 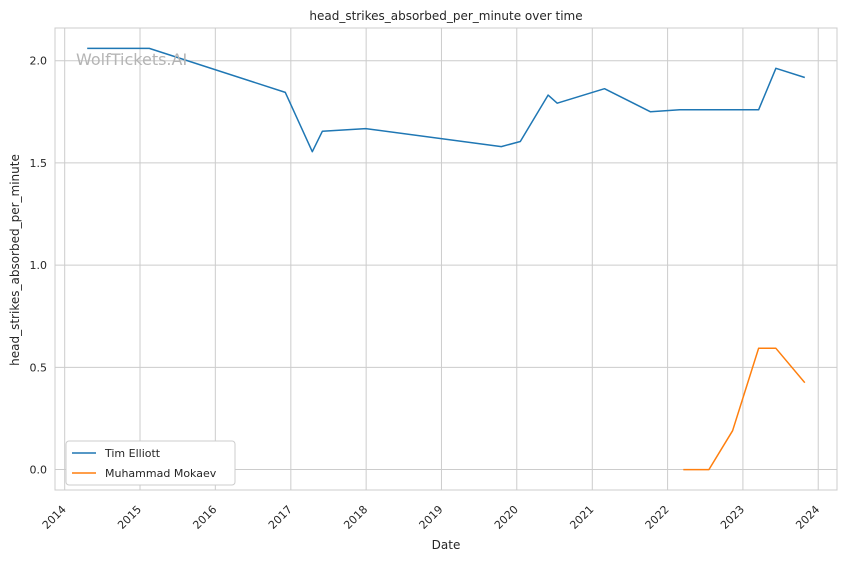 What do you see at coordinates (744, 409) in the screenshot?
I see `series-line-muhammad-mokaev` at bounding box center [744, 409].